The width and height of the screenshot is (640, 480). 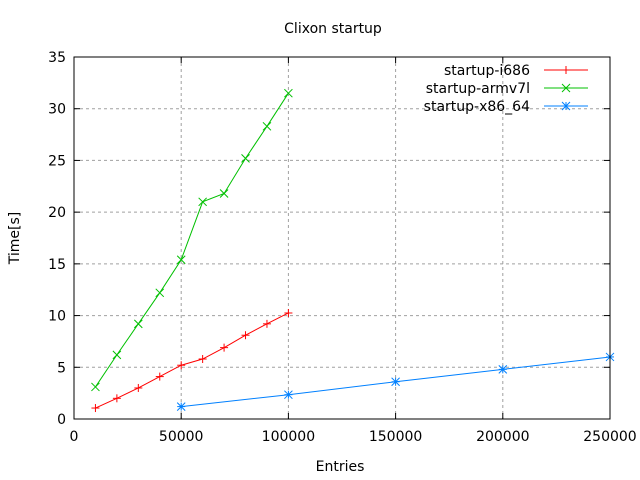 I want to click on chart-title: Clixon startup, so click(x=333, y=29).